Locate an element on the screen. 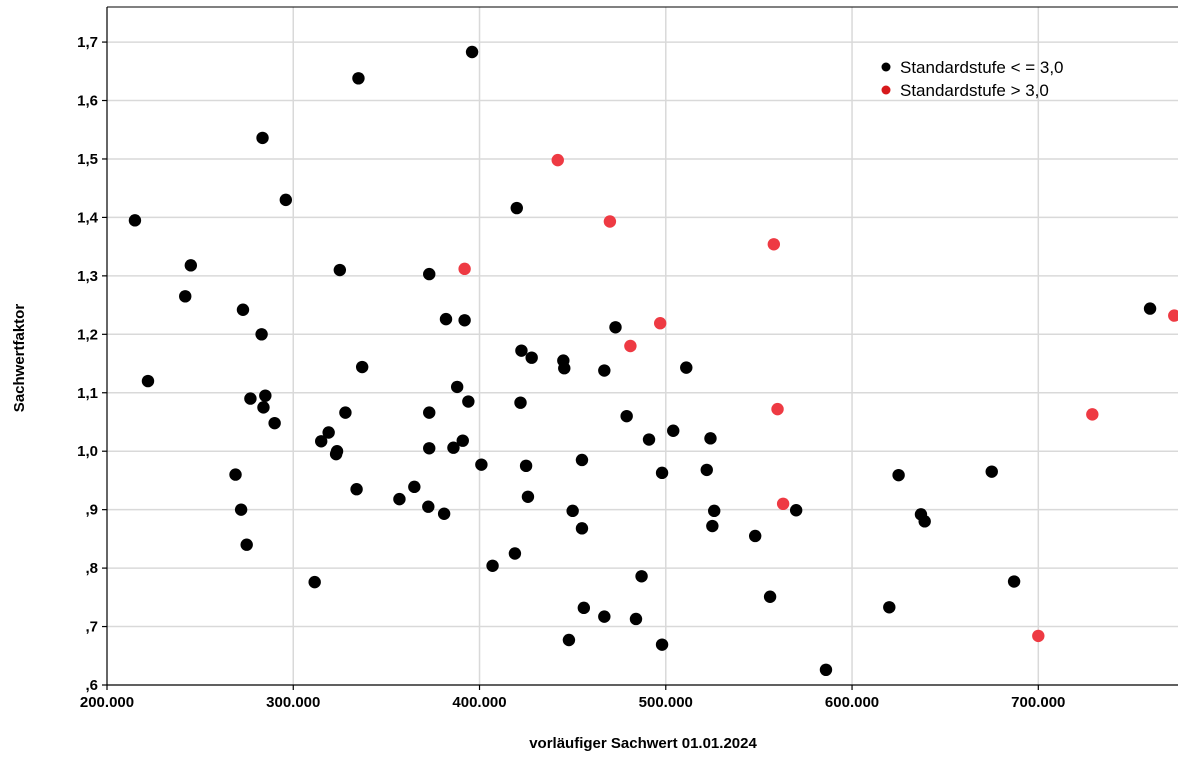 This screenshot has width=1178, height=761. y-tick-label: 1,6 is located at coordinates (87, 101).